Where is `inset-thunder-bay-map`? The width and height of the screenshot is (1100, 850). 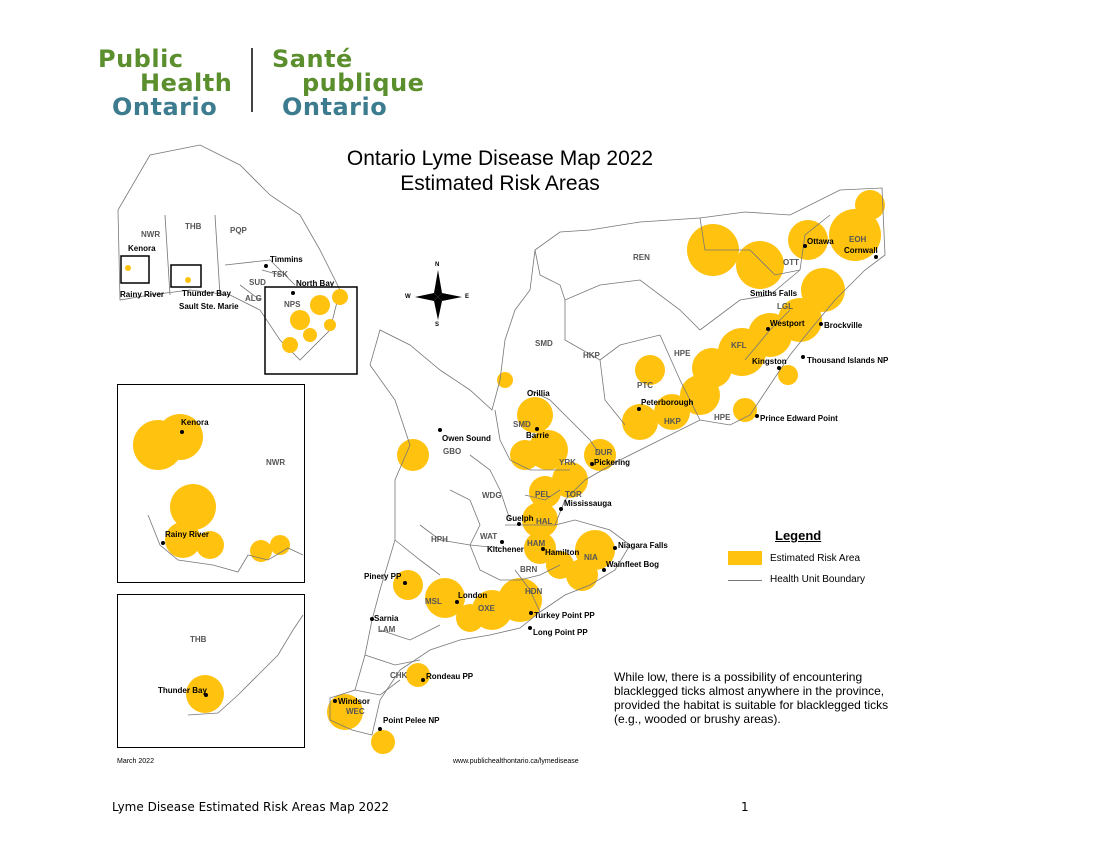 inset-thunder-bay-map is located at coordinates (245, 665).